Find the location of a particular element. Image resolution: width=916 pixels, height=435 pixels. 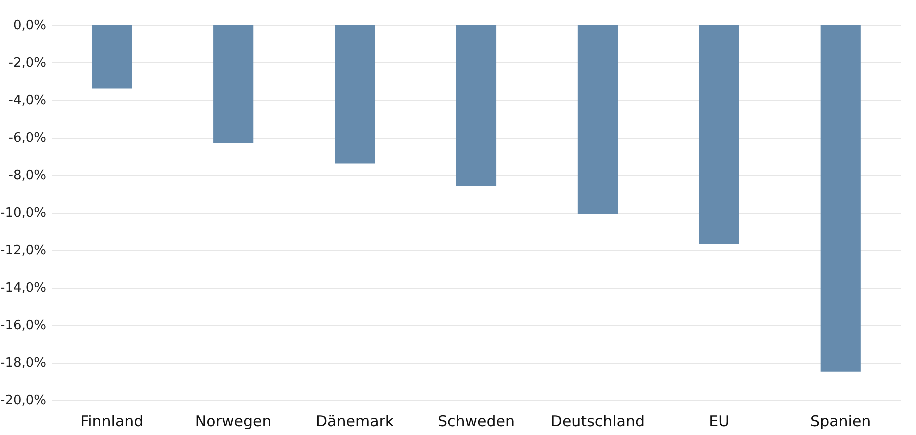

y-tick-label: -8,0% is located at coordinates (27, 176).